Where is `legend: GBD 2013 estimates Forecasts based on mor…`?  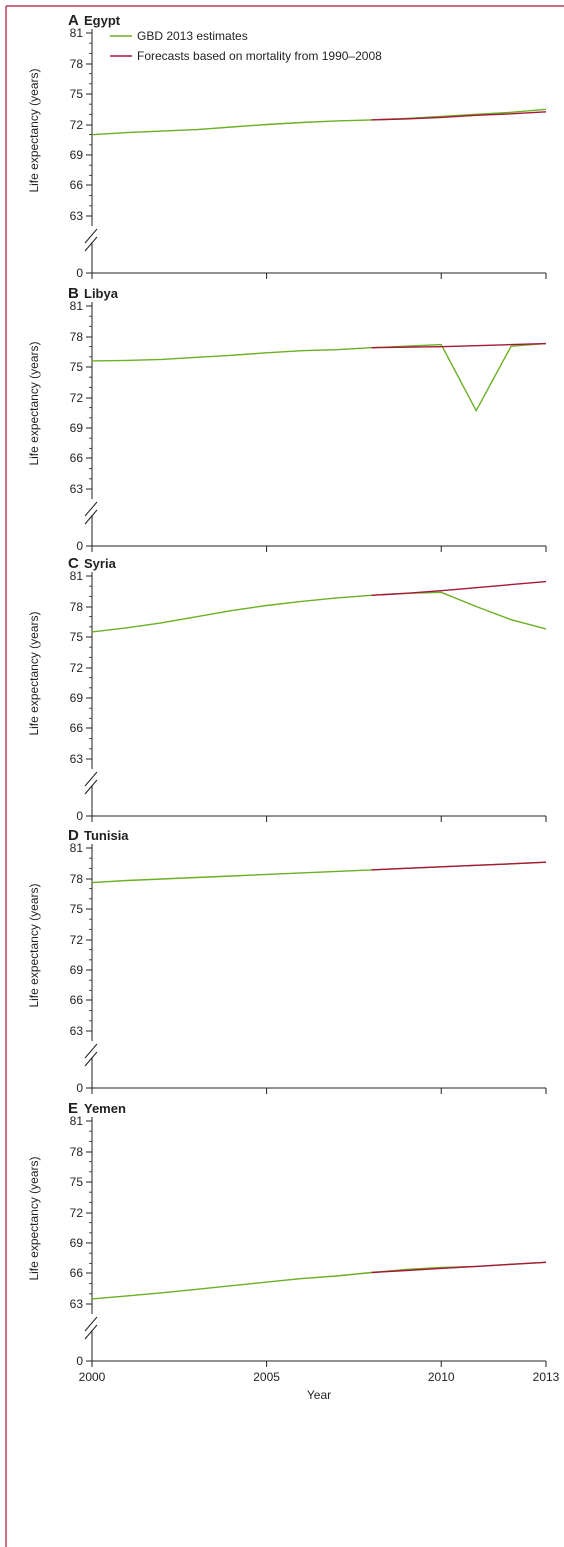 legend: GBD 2013 estimates Forecasts based on mor… is located at coordinates (246, 46).